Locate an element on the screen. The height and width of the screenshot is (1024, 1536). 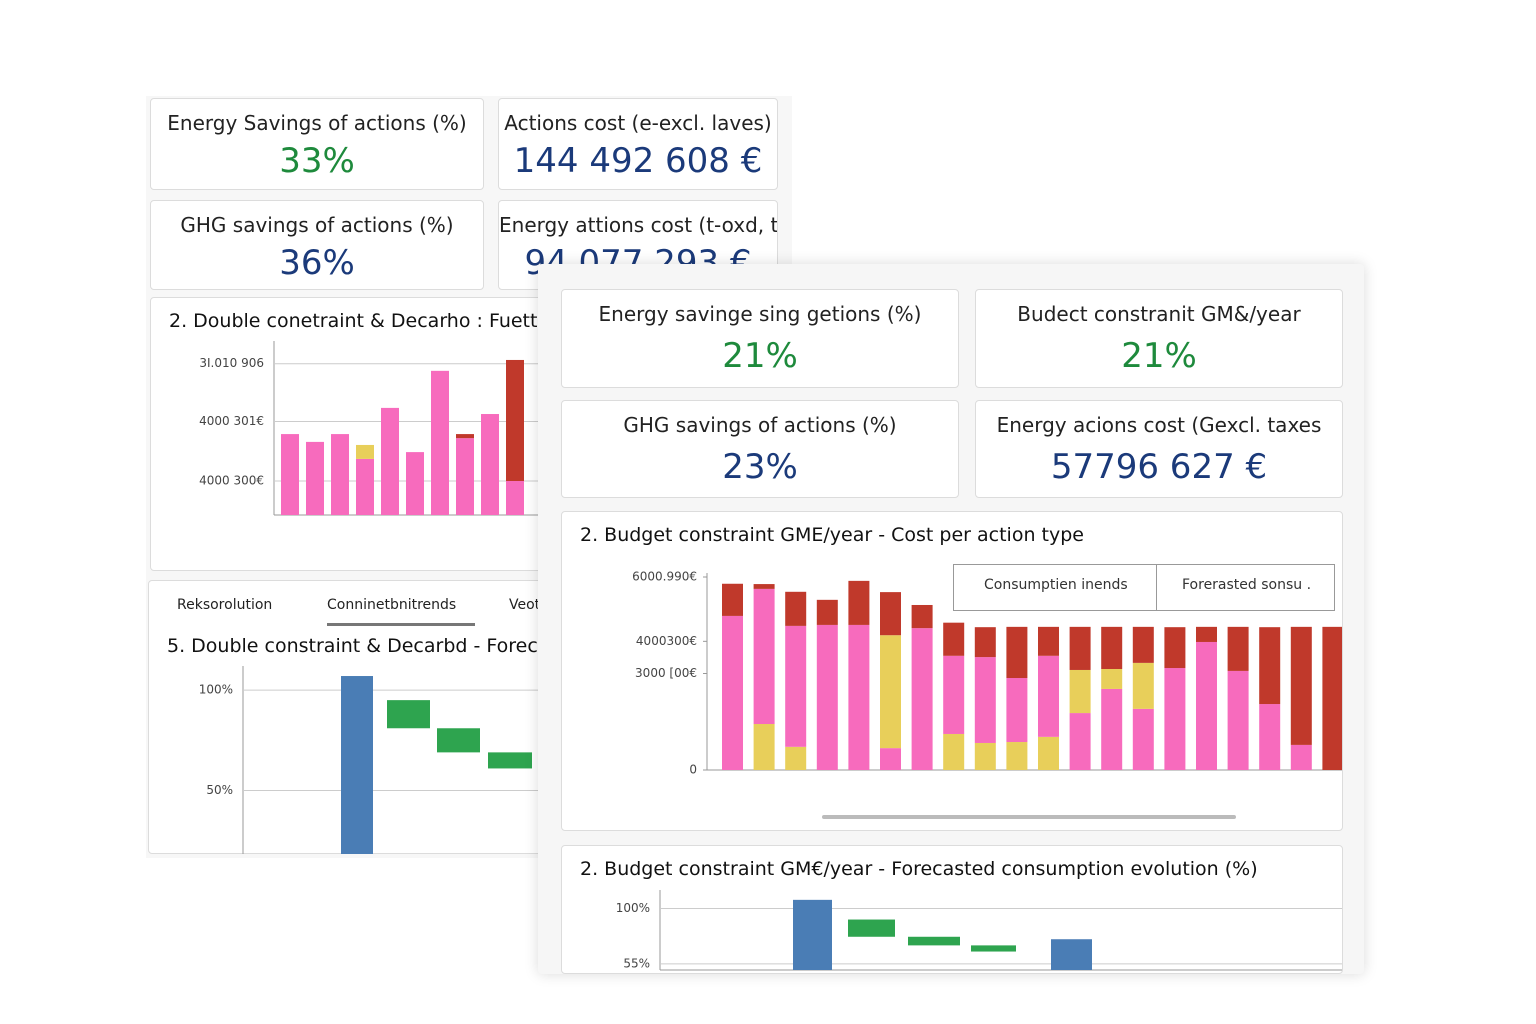
kpi-label: Energy savinge sing getions (%) is located at coordinates (760, 314).